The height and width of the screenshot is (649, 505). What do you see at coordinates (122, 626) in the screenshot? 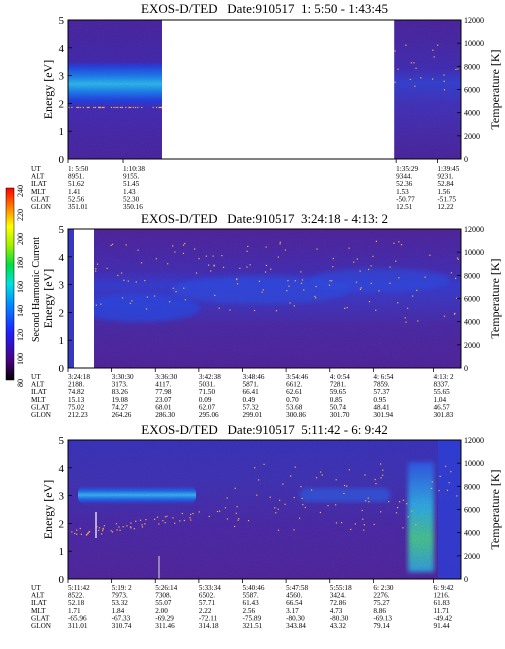
I see `ephemeris-value: 310.74` at bounding box center [122, 626].